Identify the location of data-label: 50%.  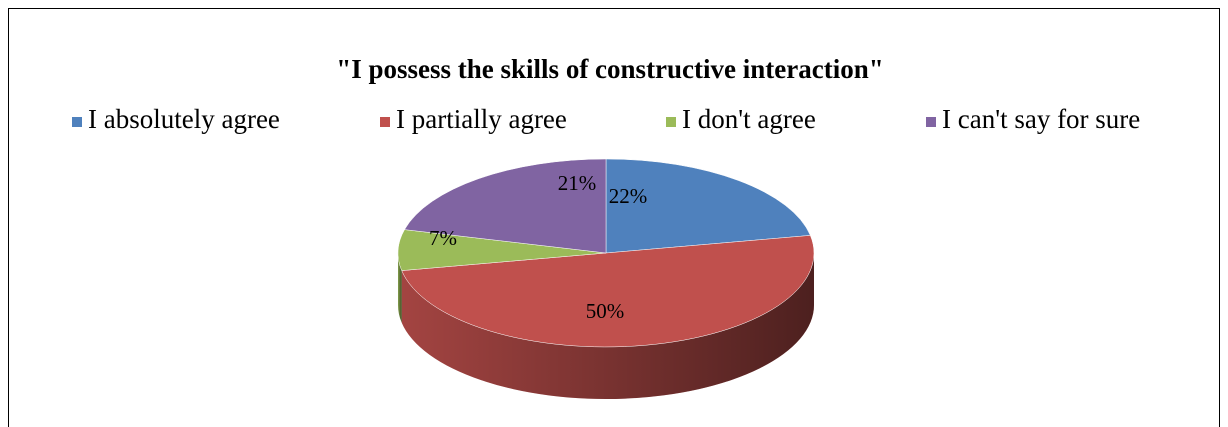
(605, 311).